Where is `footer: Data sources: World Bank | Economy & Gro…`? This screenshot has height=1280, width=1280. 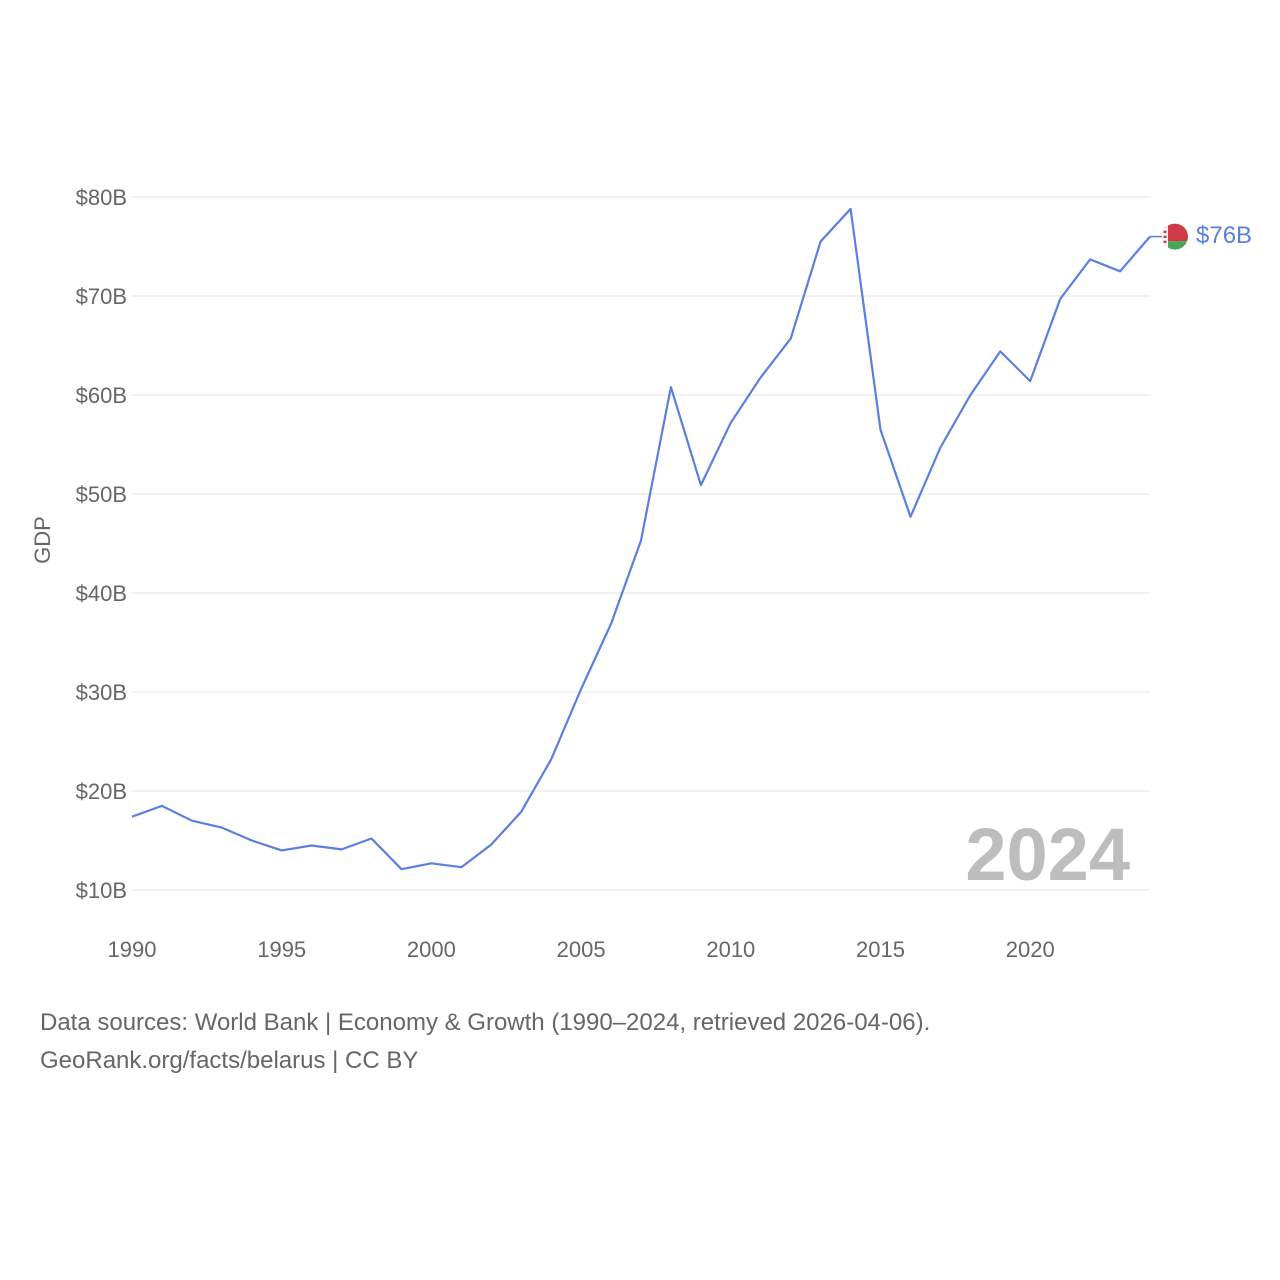
footer: Data sources: World Bank | Economy & Gro… is located at coordinates (485, 1042).